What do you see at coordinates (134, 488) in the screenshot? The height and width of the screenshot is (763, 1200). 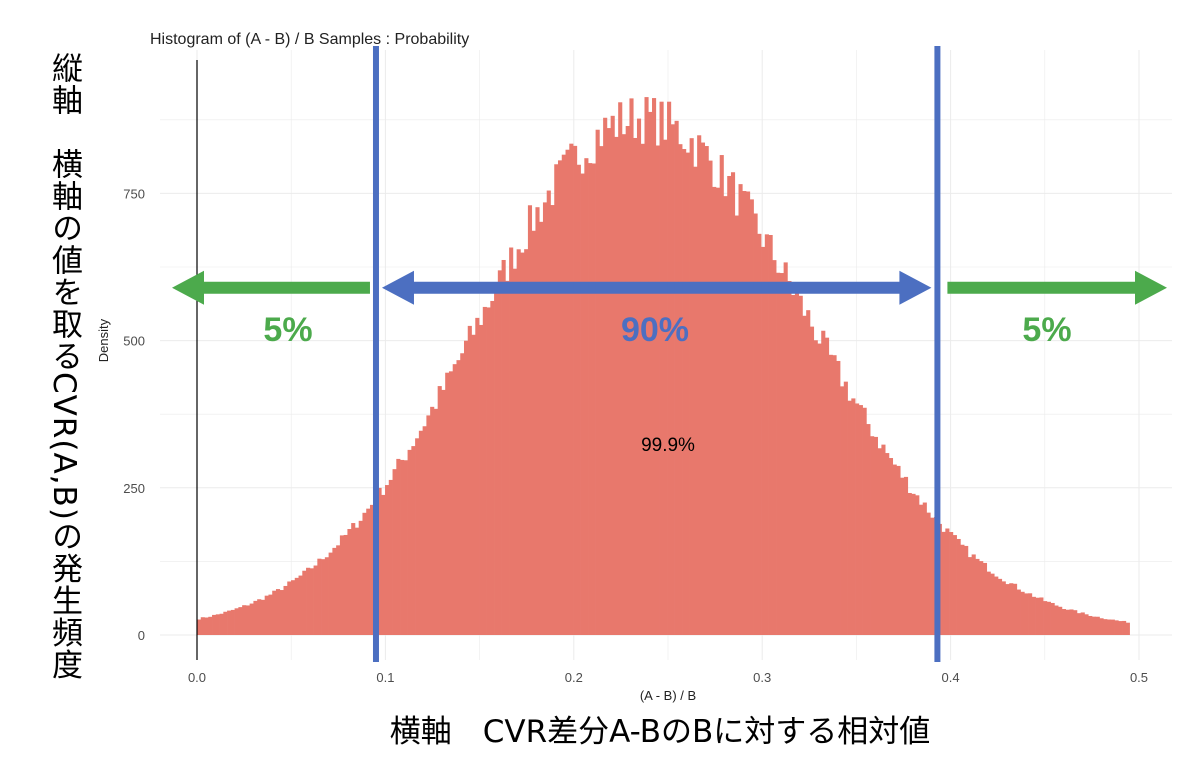 I see `y-tick-label: 250` at bounding box center [134, 488].